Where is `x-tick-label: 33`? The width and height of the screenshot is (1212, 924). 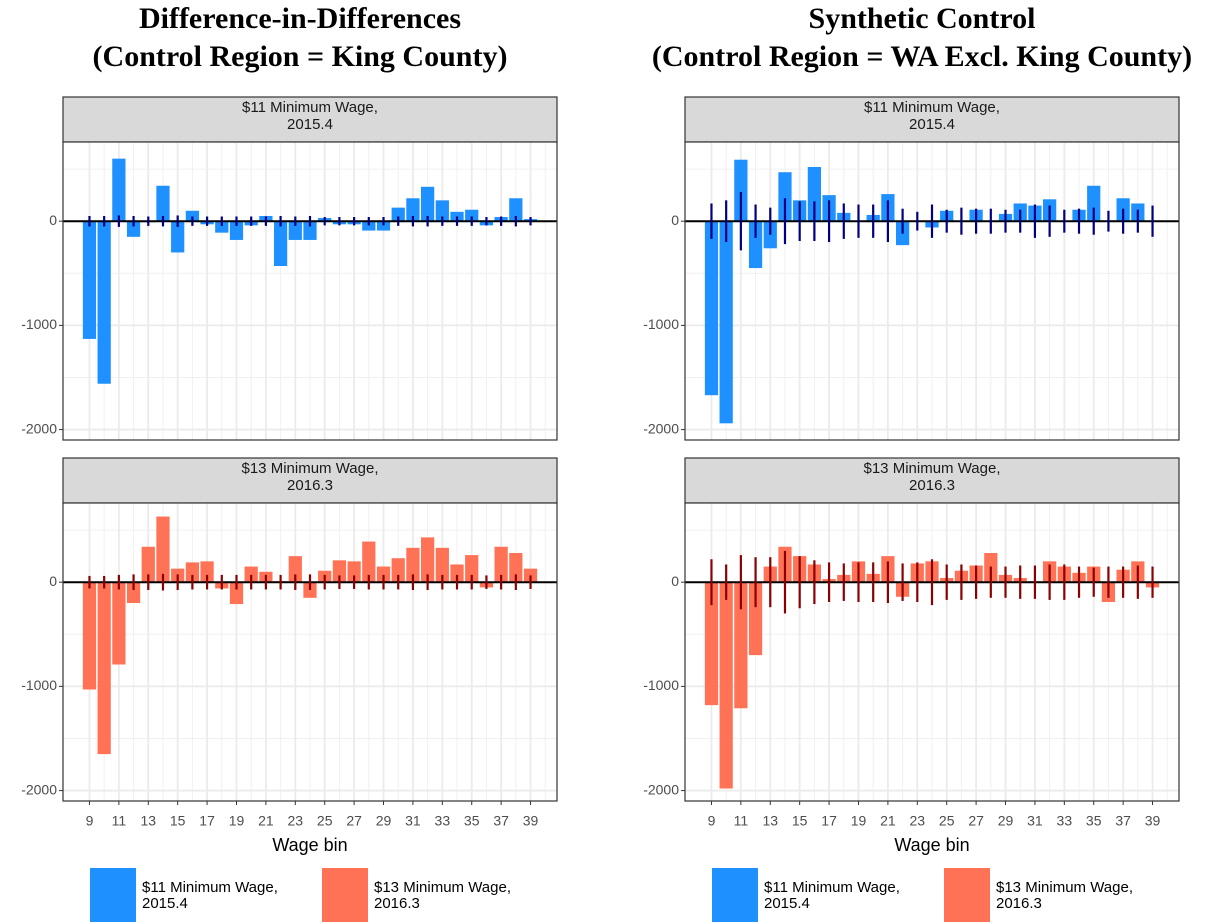 x-tick-label: 33 is located at coordinates (1065, 821).